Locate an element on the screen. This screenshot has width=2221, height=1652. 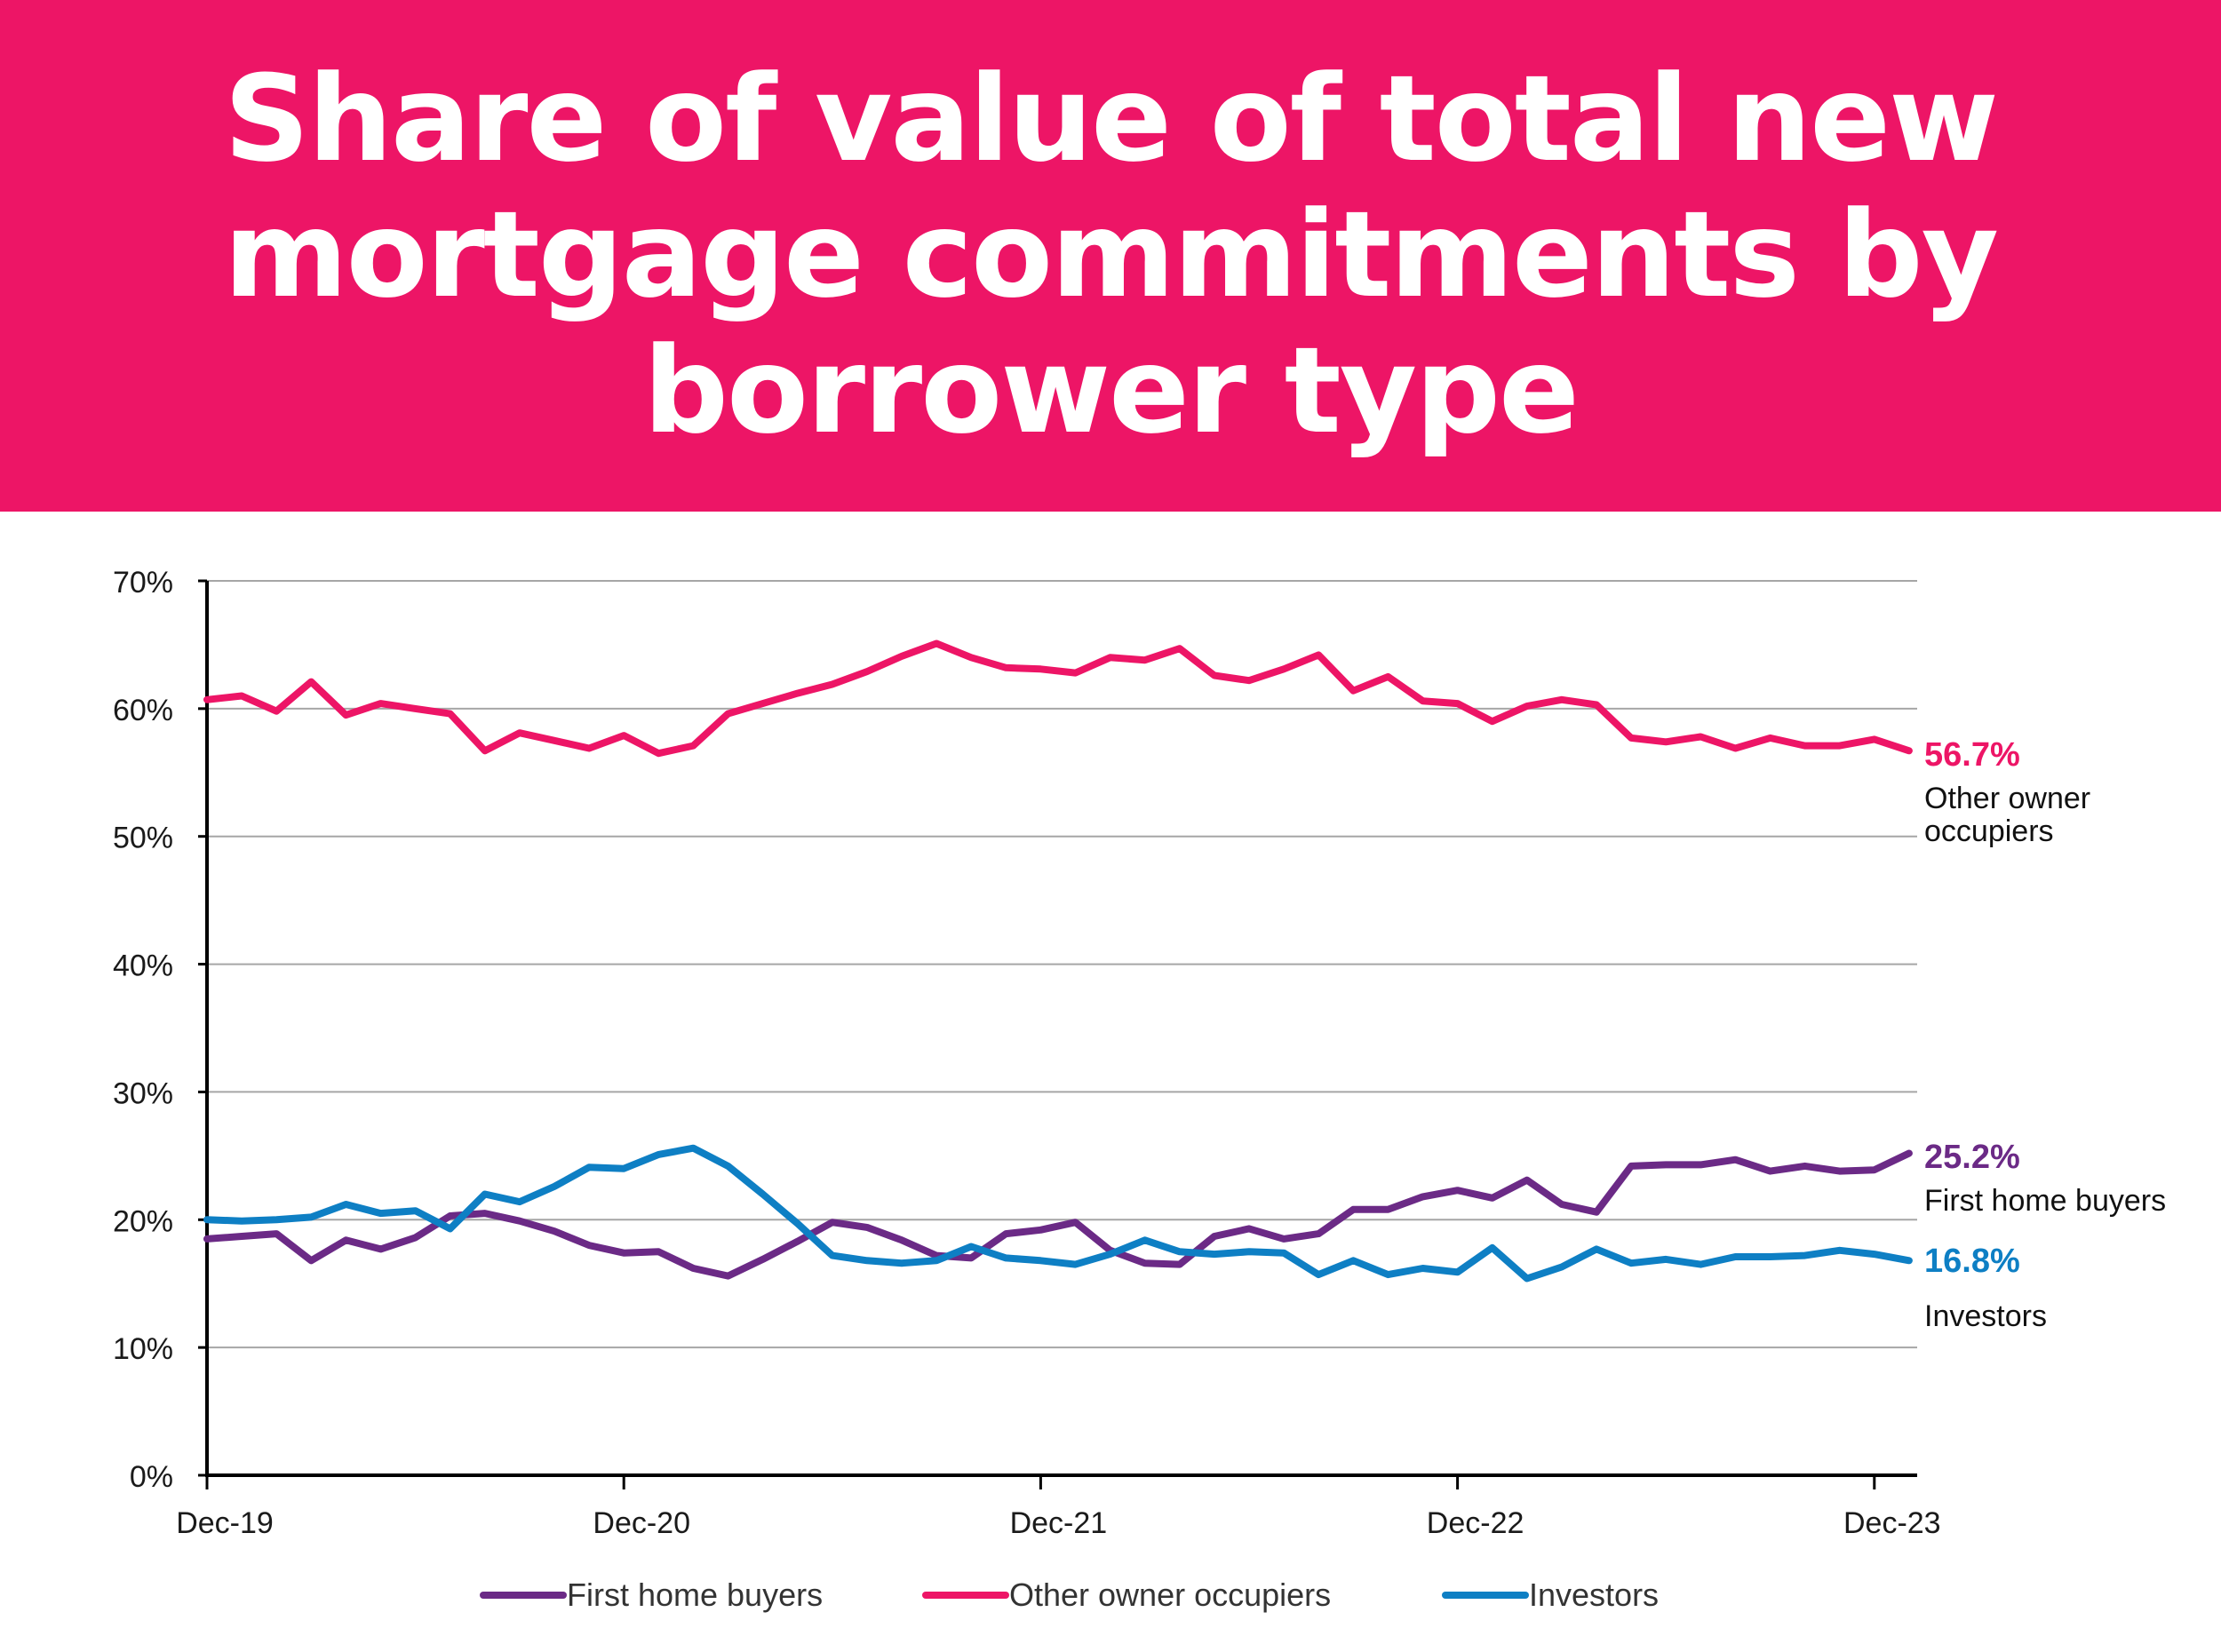
end-value-label: 56.7% is located at coordinates (1972, 755).